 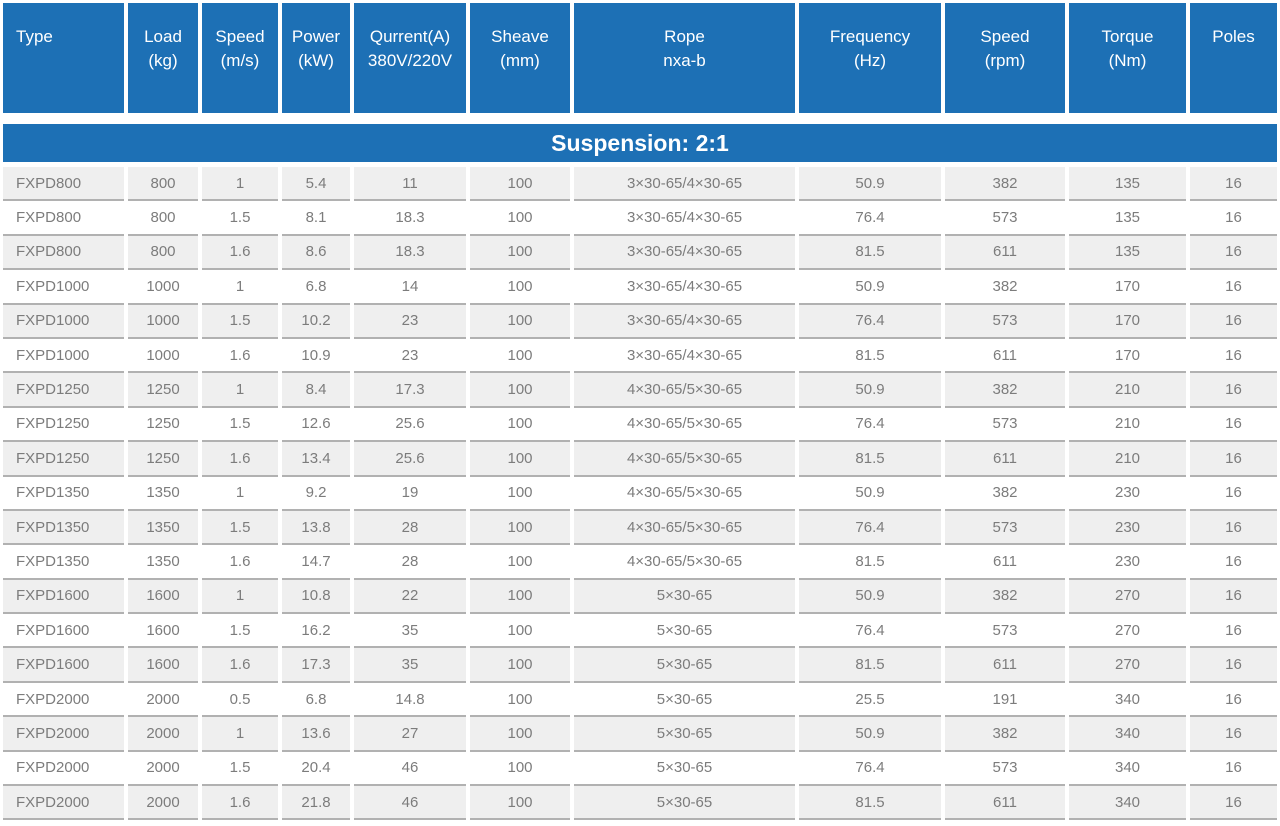 I want to click on column-header-rope: Rope nxa-b, so click(x=684, y=58).